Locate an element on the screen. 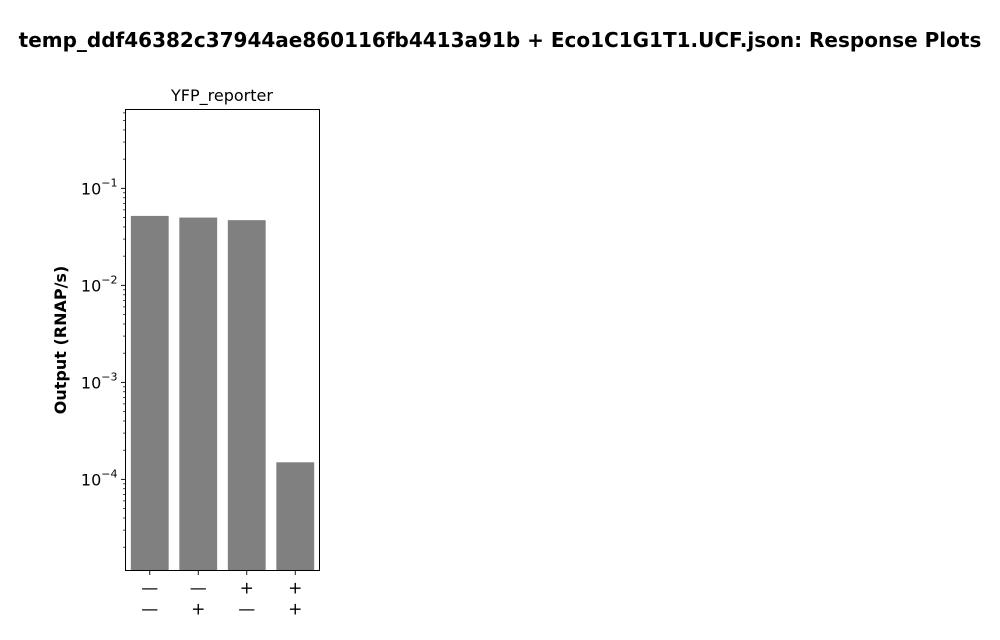  x-axis: ———++—++ is located at coordinates (221, 595).